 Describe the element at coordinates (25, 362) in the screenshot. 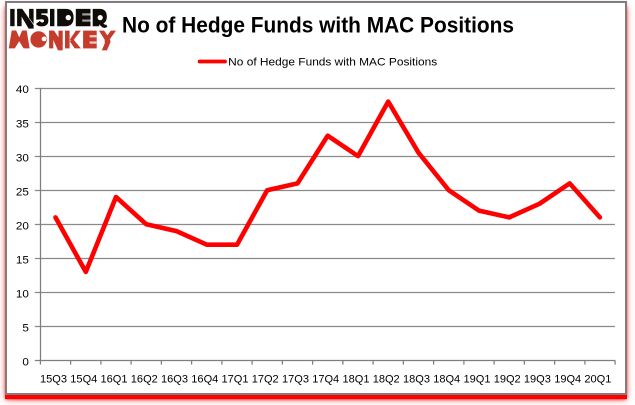

I see `svg-text: 0` at that location.